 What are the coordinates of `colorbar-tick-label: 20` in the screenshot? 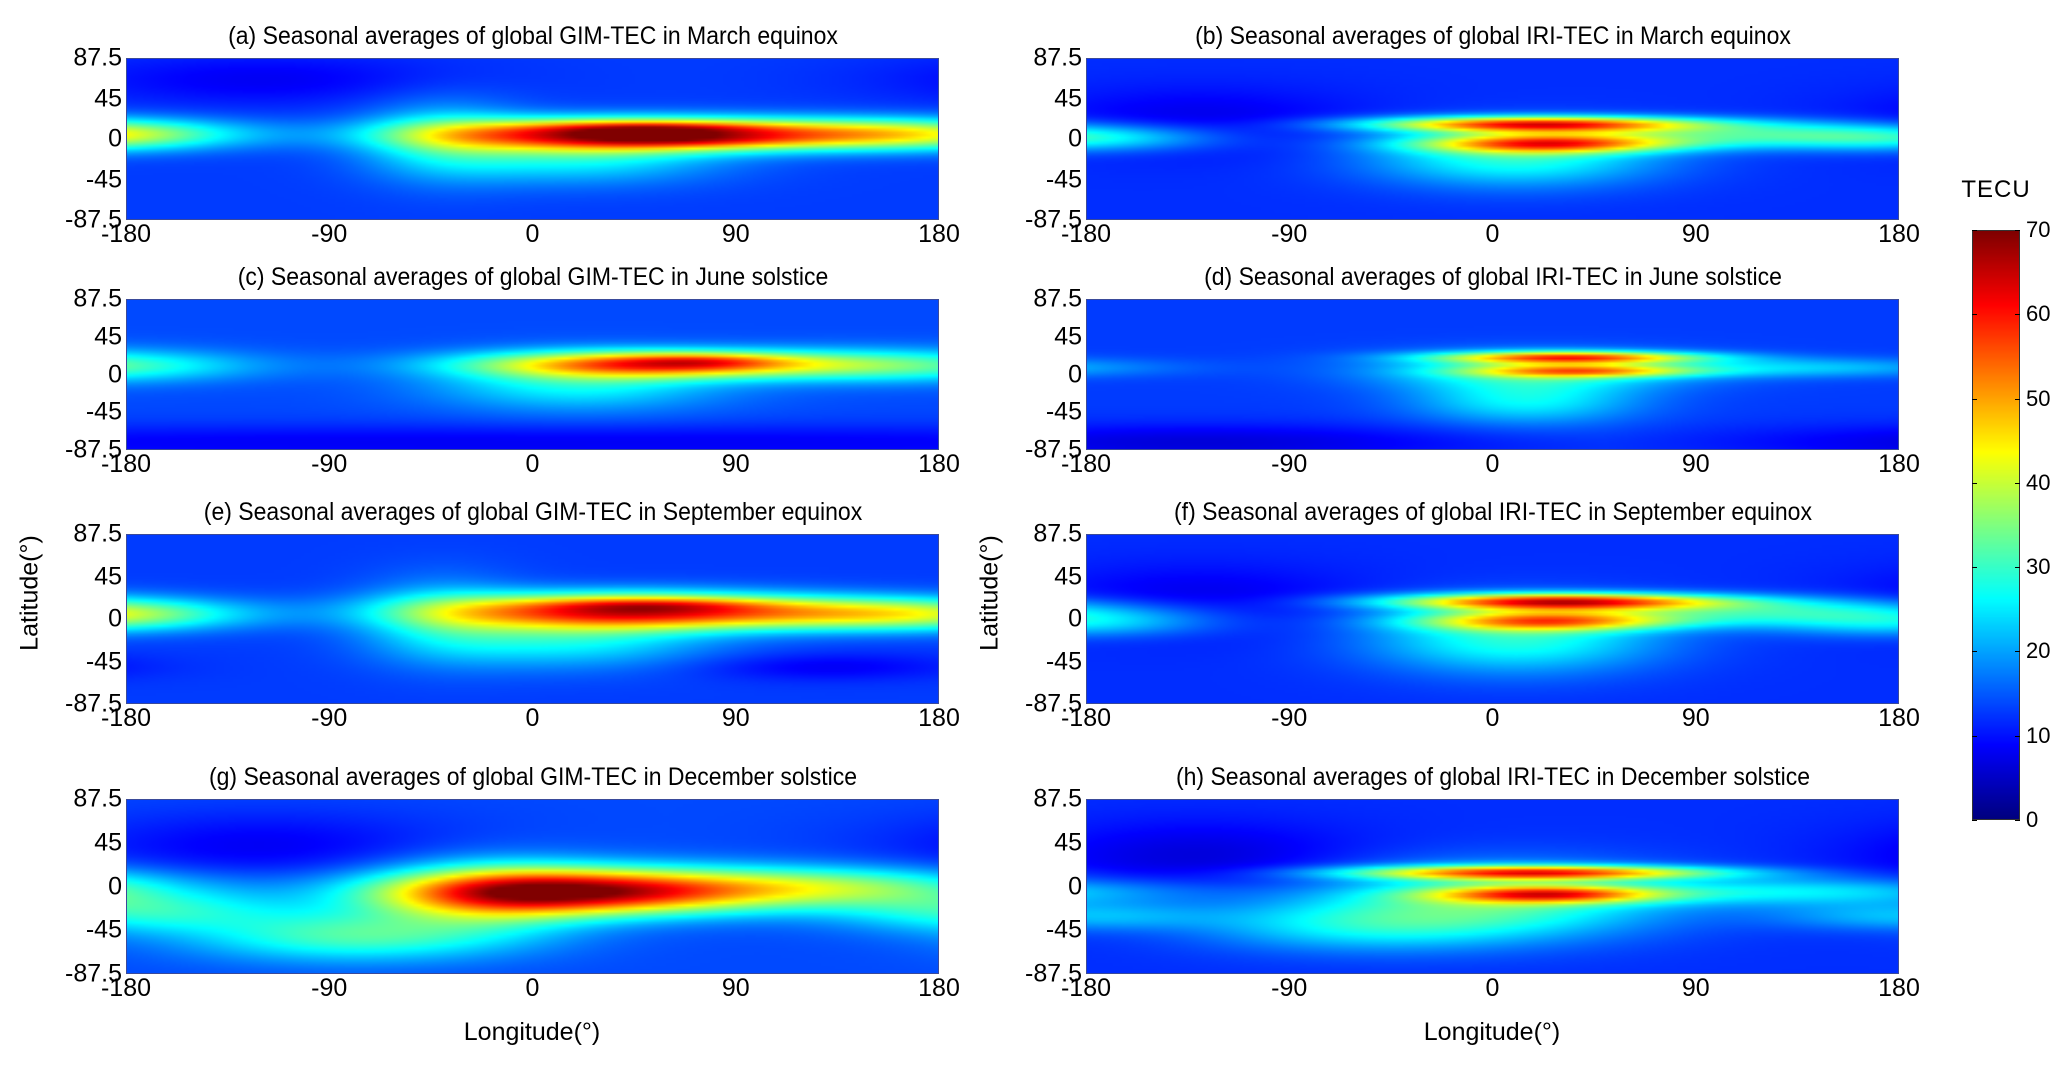 It's located at (2038, 651).